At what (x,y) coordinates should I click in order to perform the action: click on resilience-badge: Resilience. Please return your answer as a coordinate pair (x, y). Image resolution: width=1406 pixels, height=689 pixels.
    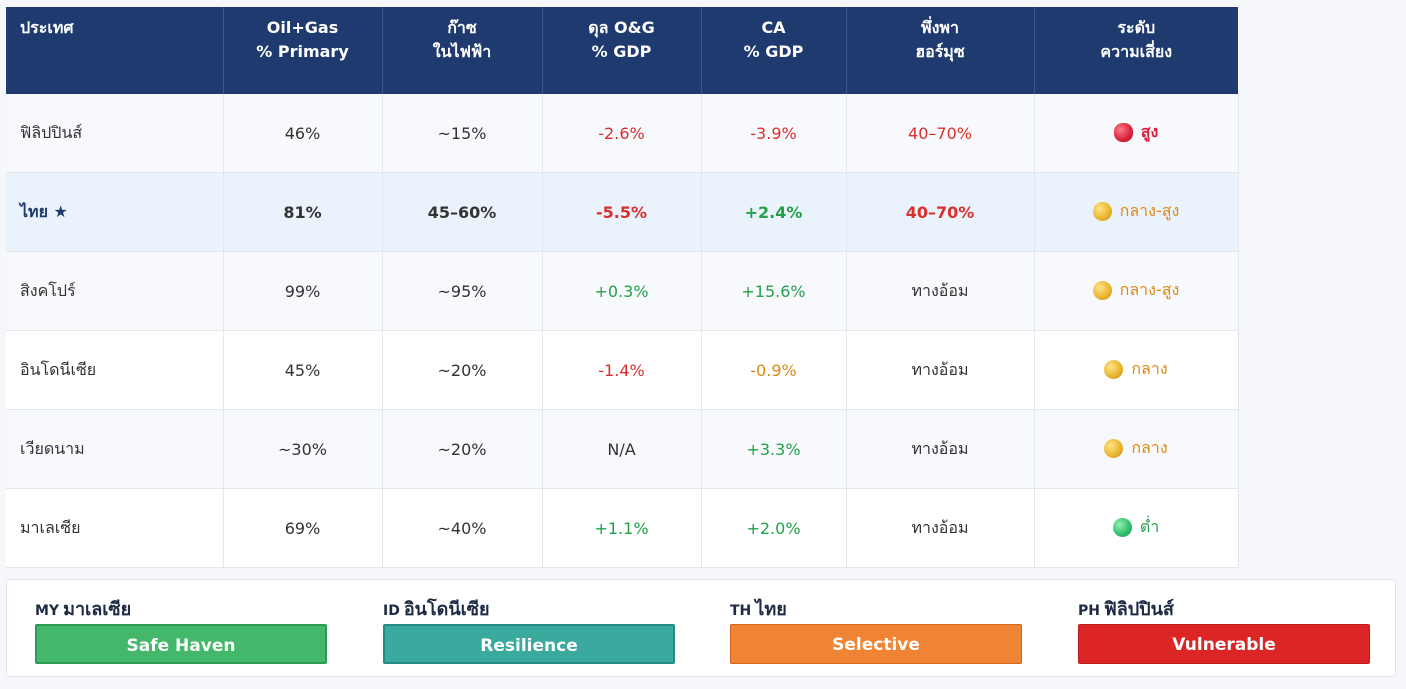
    Looking at the image, I should click on (529, 644).